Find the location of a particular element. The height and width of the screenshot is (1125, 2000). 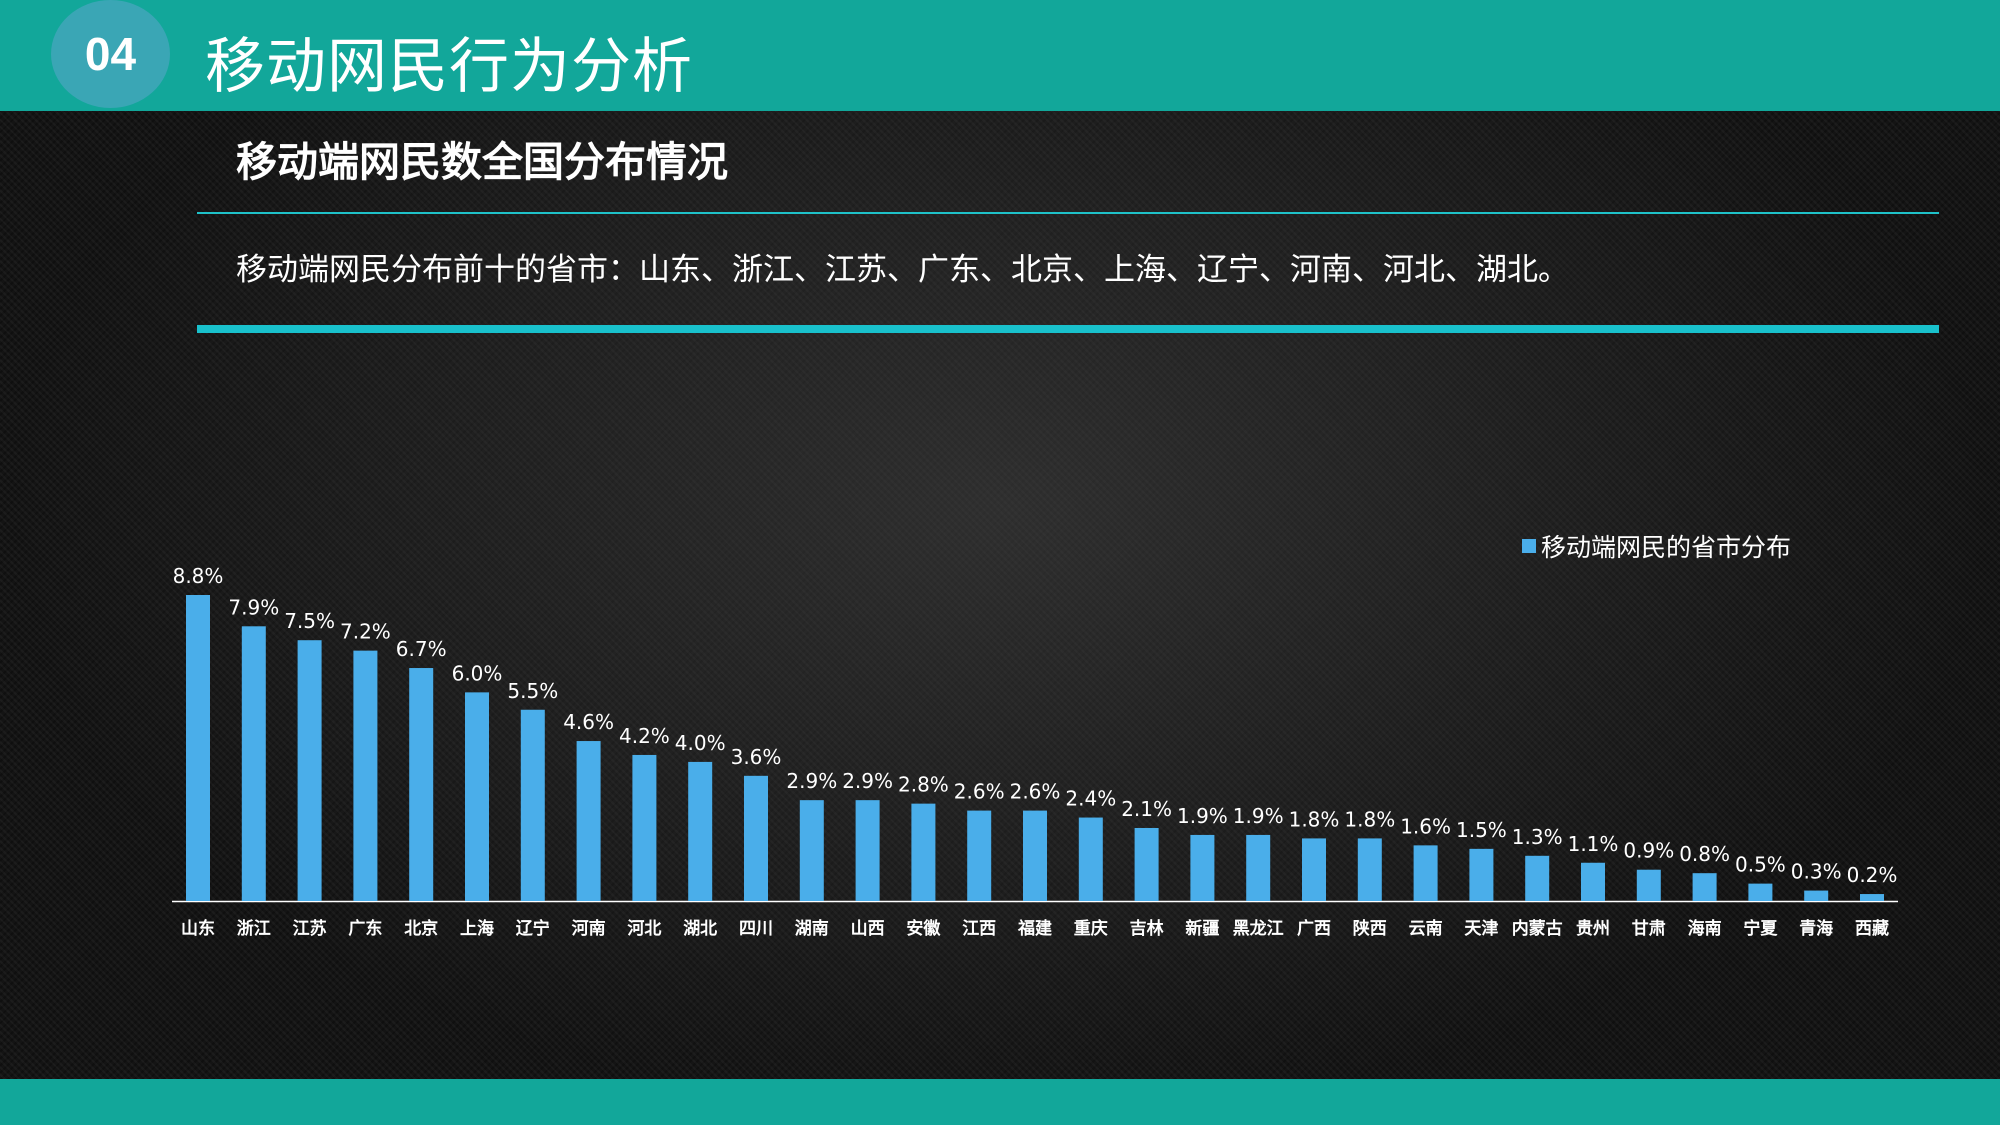

data-label-1: 7.9% is located at coordinates (253, 607).